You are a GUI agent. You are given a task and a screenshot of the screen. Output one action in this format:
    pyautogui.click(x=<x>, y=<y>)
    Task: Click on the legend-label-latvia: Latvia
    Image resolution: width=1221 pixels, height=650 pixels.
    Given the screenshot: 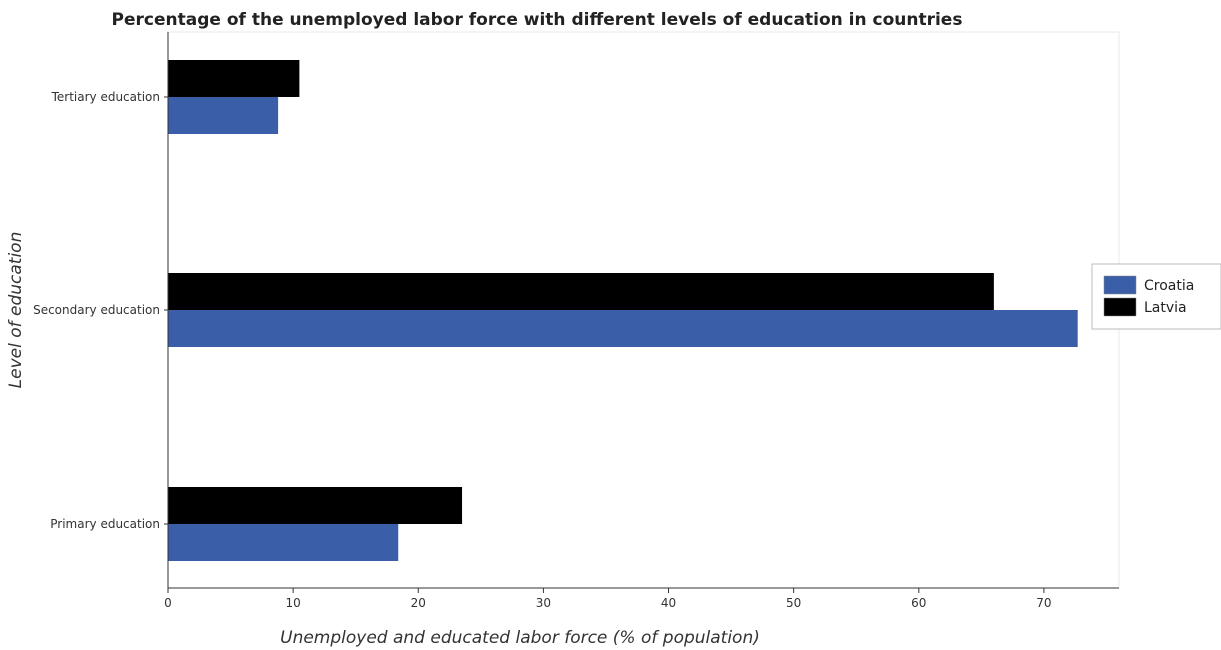 What is the action you would take?
    pyautogui.click(x=1165, y=308)
    